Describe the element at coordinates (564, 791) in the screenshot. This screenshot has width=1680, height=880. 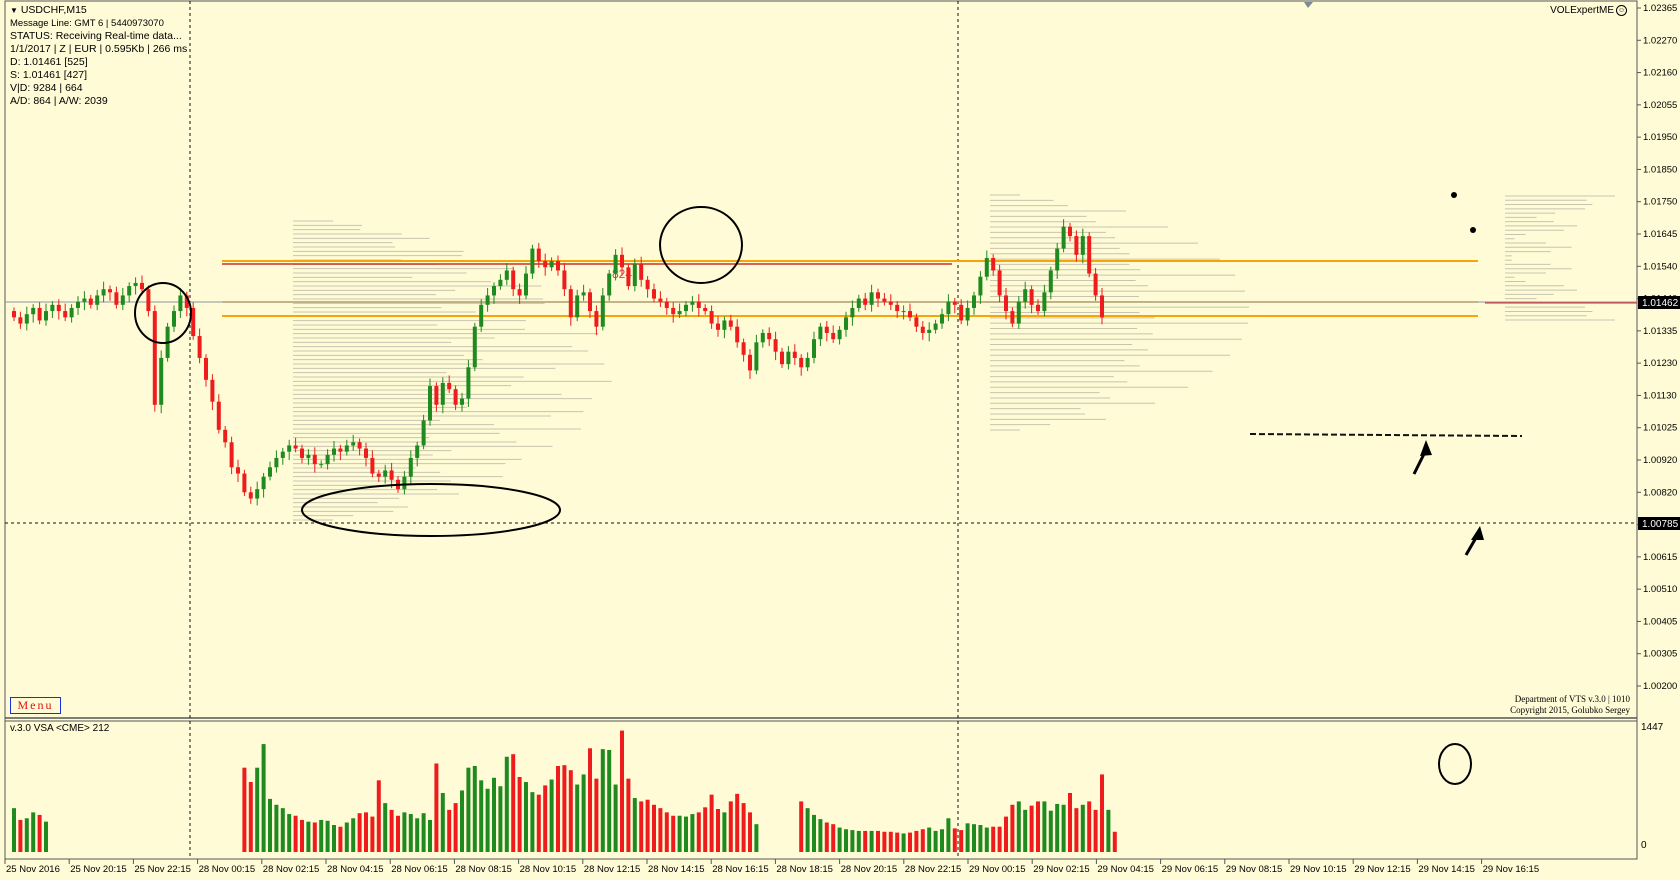
I see `vsa-volume-bars` at that location.